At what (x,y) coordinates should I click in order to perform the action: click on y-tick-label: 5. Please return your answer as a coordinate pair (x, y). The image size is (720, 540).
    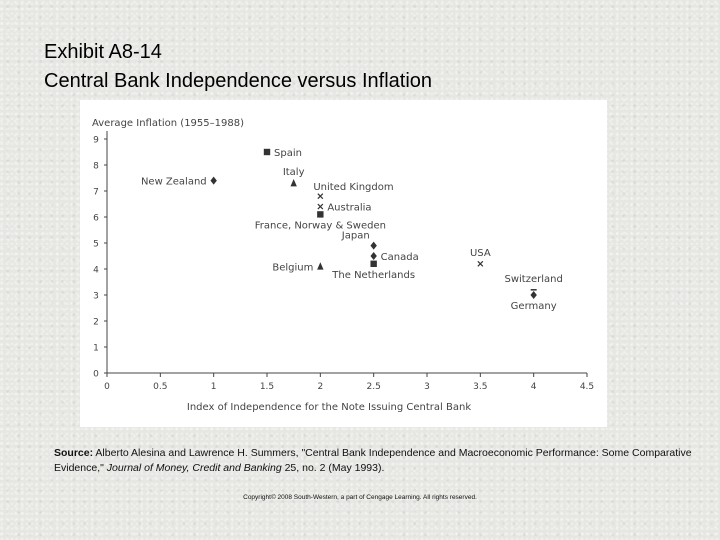
    Looking at the image, I should click on (96, 245).